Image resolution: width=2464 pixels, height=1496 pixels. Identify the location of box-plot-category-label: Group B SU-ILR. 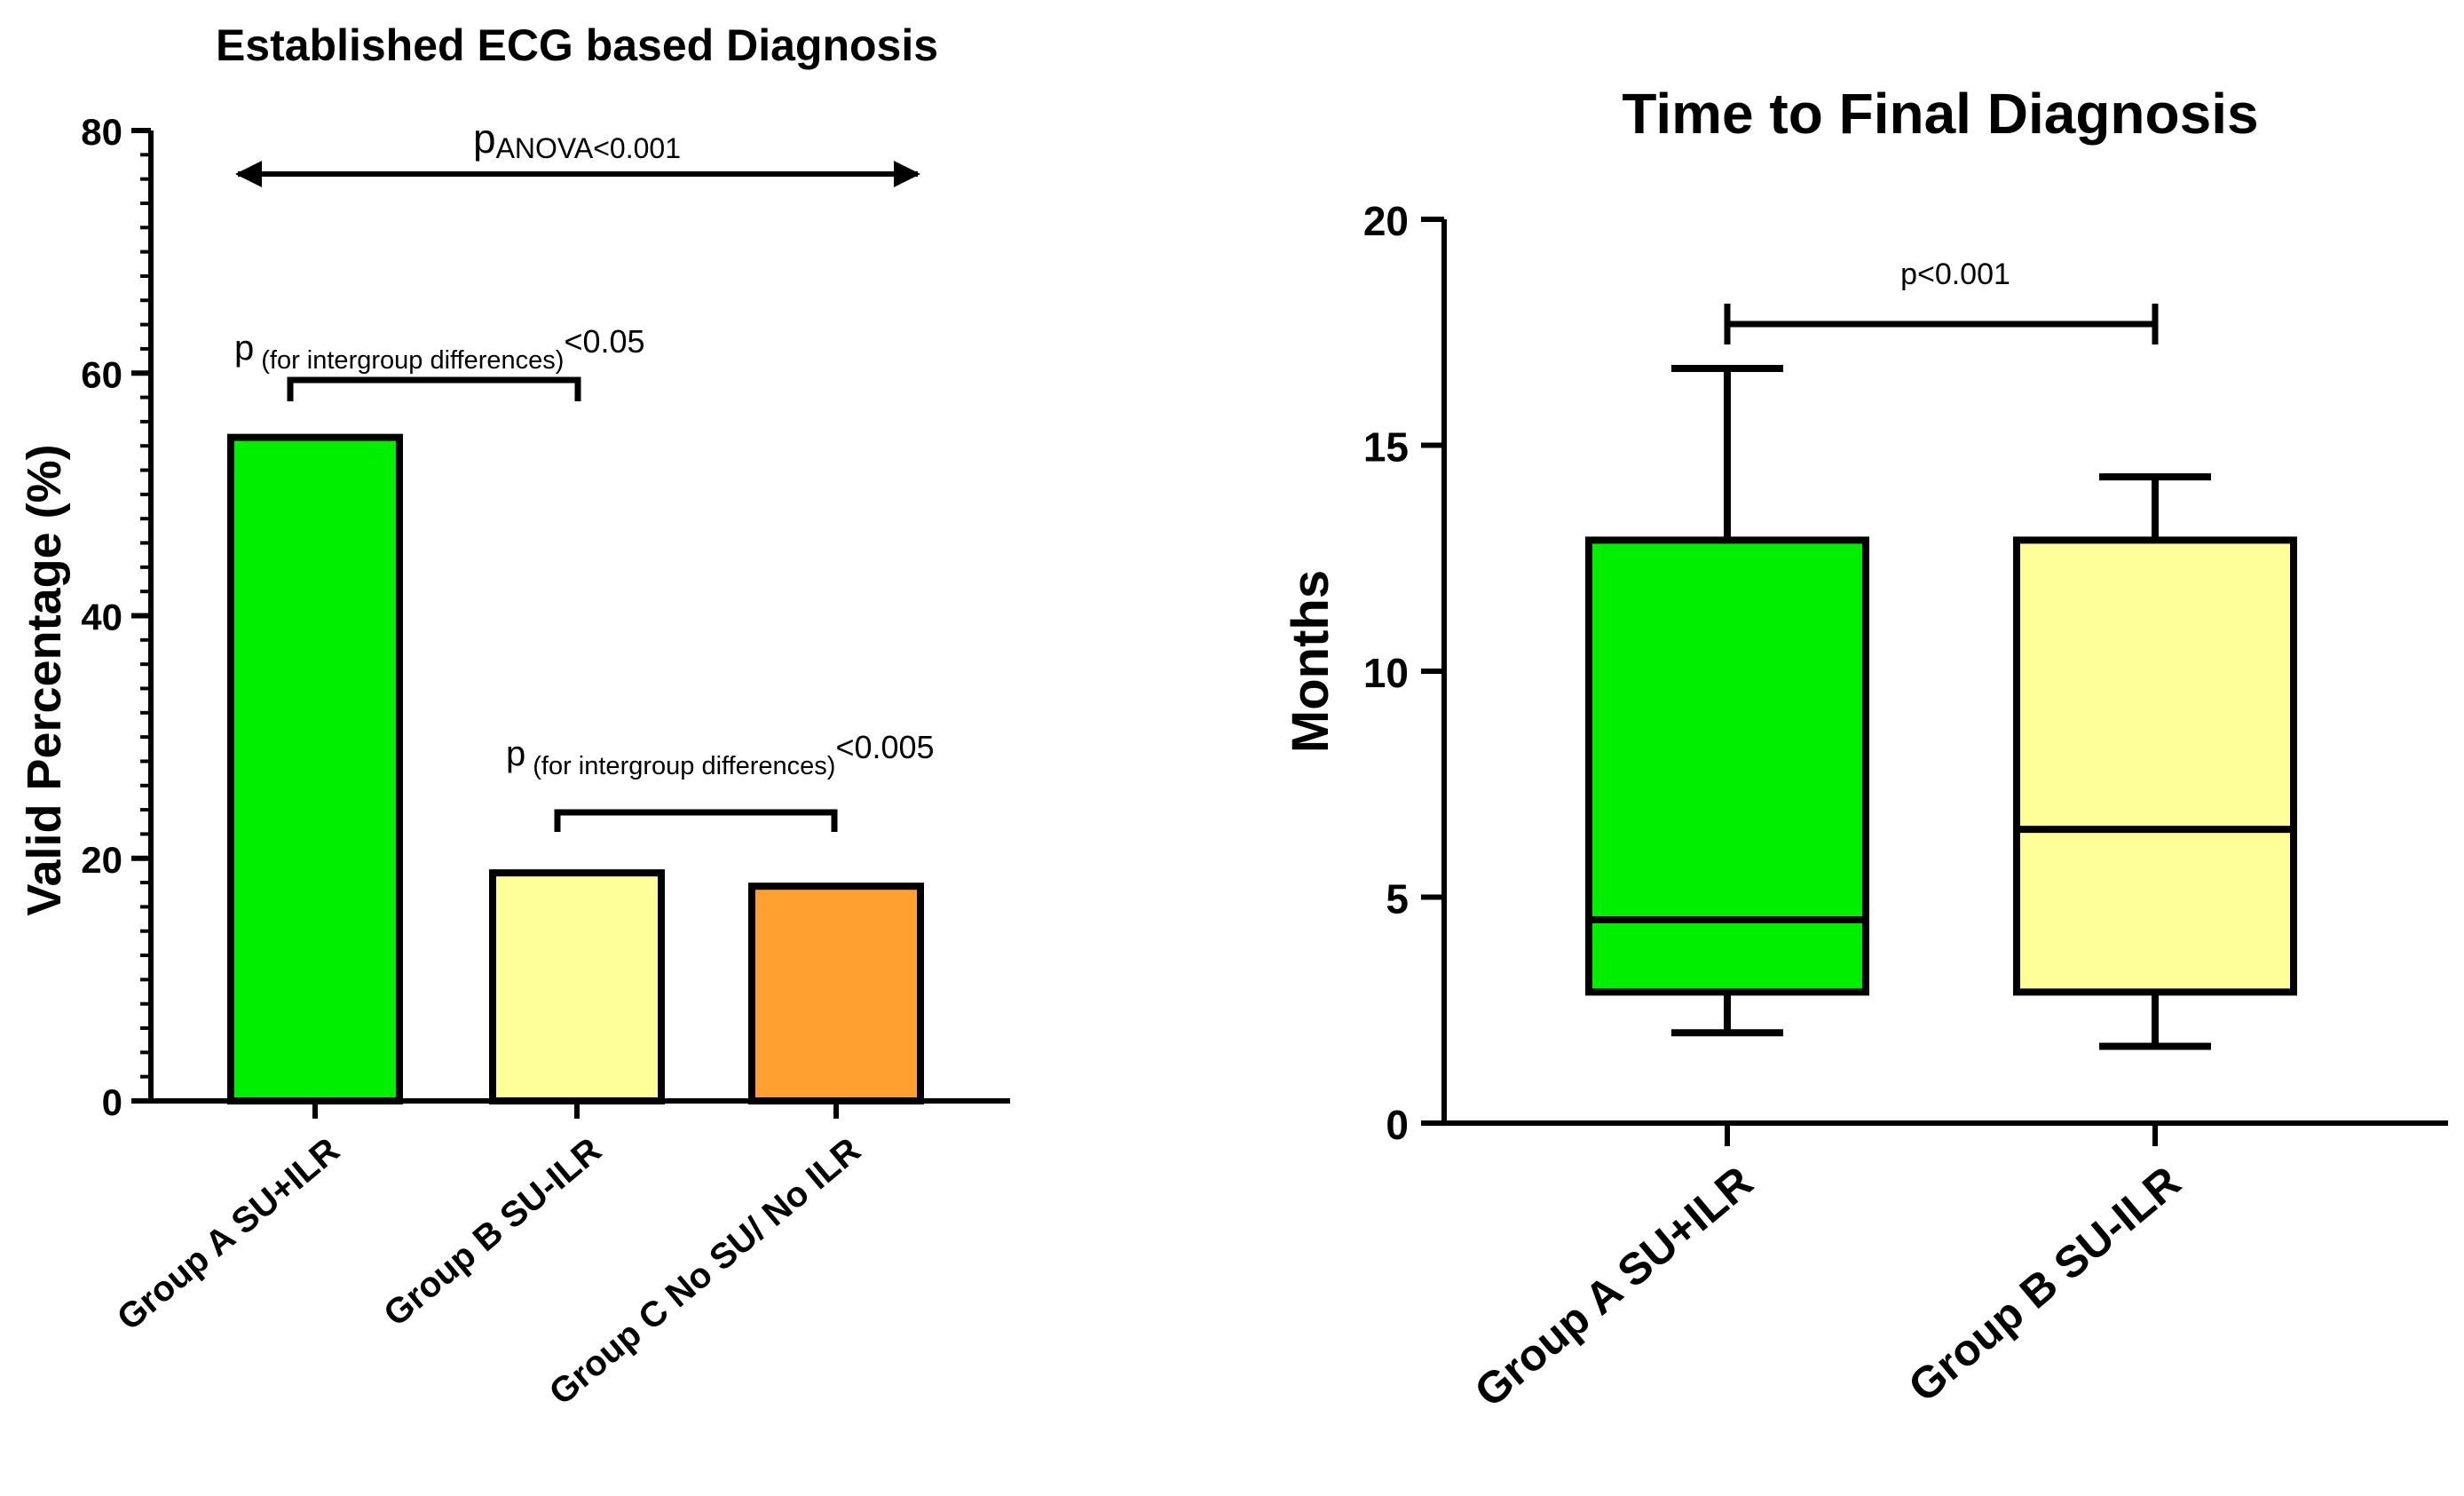
(2044, 1284).